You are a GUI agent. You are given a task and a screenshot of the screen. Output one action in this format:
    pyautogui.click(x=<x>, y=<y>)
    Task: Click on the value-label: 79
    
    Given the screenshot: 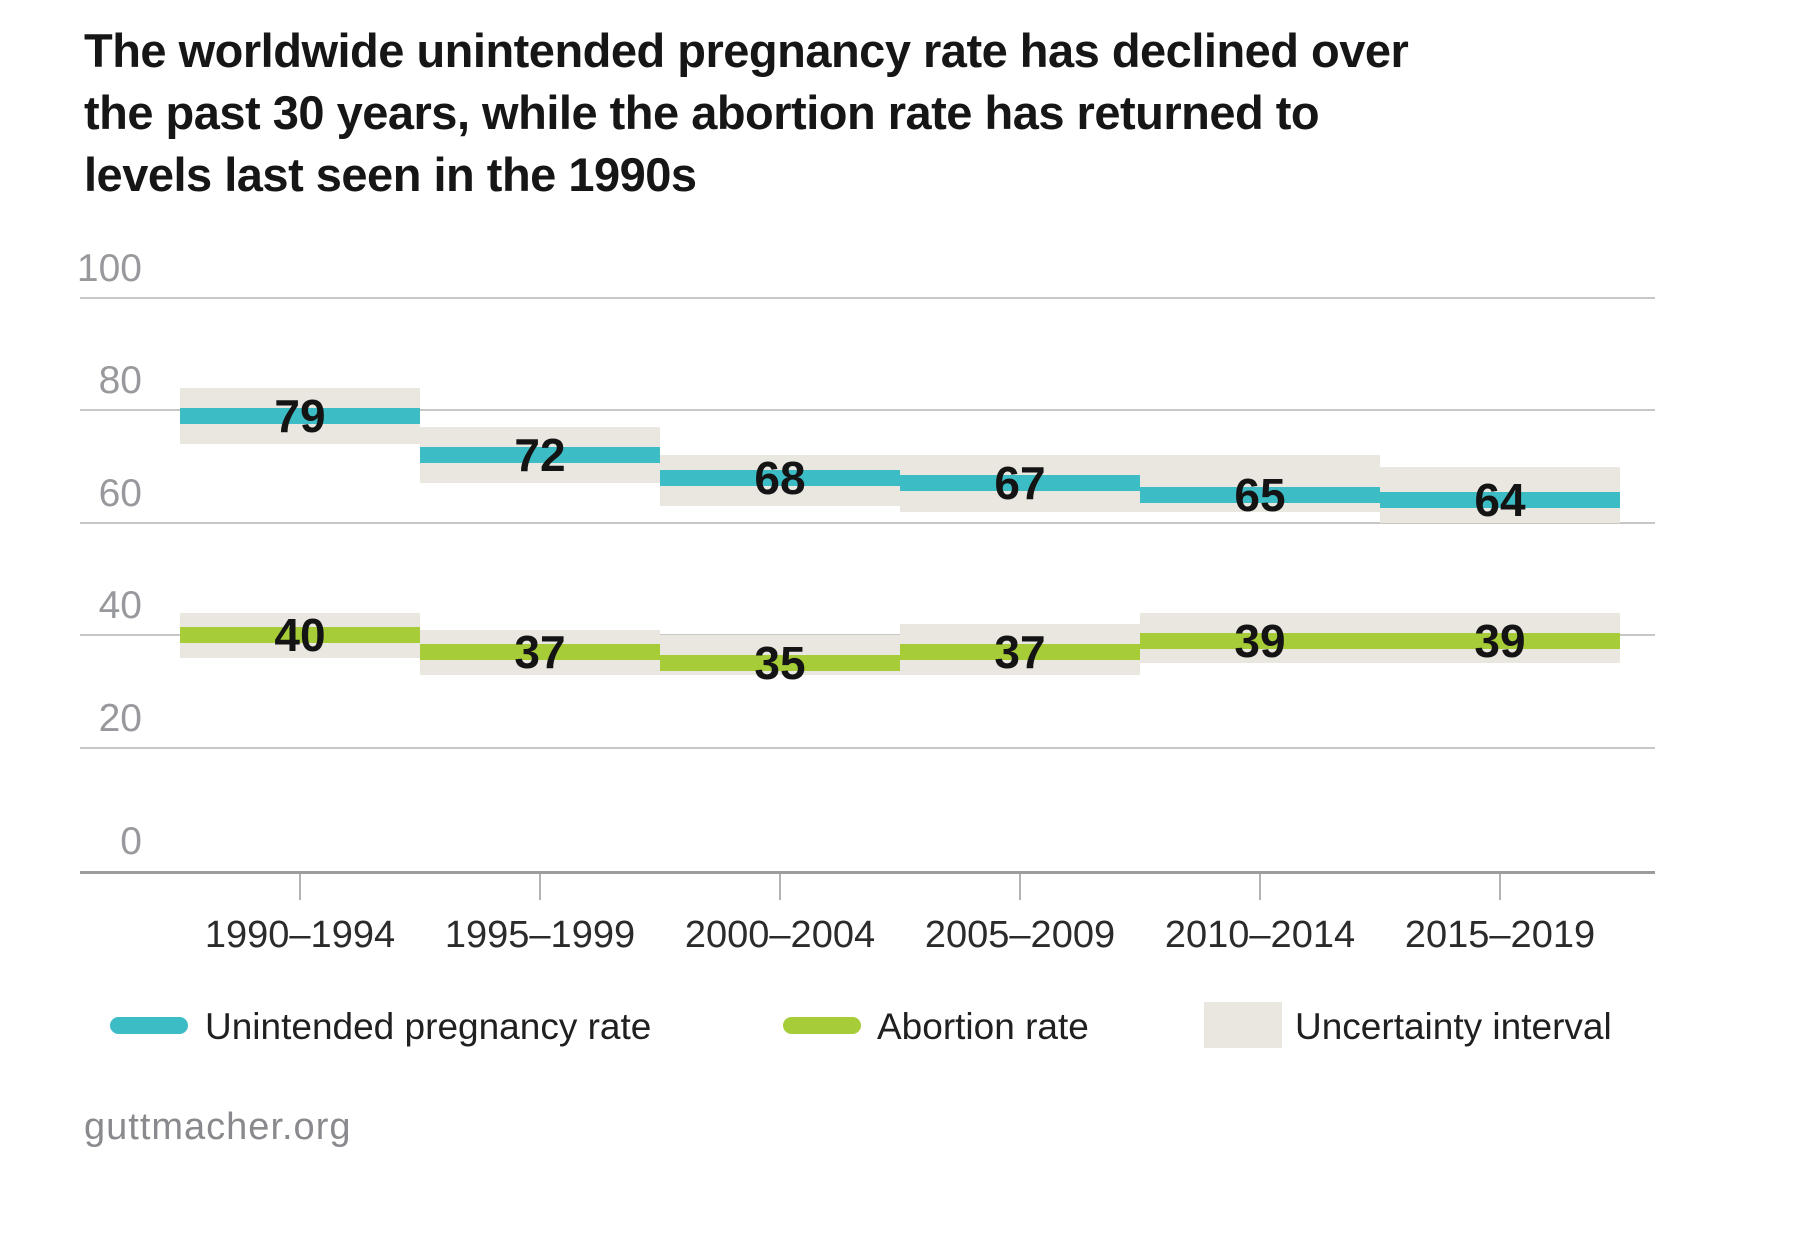 What is the action you would take?
    pyautogui.click(x=300, y=416)
    